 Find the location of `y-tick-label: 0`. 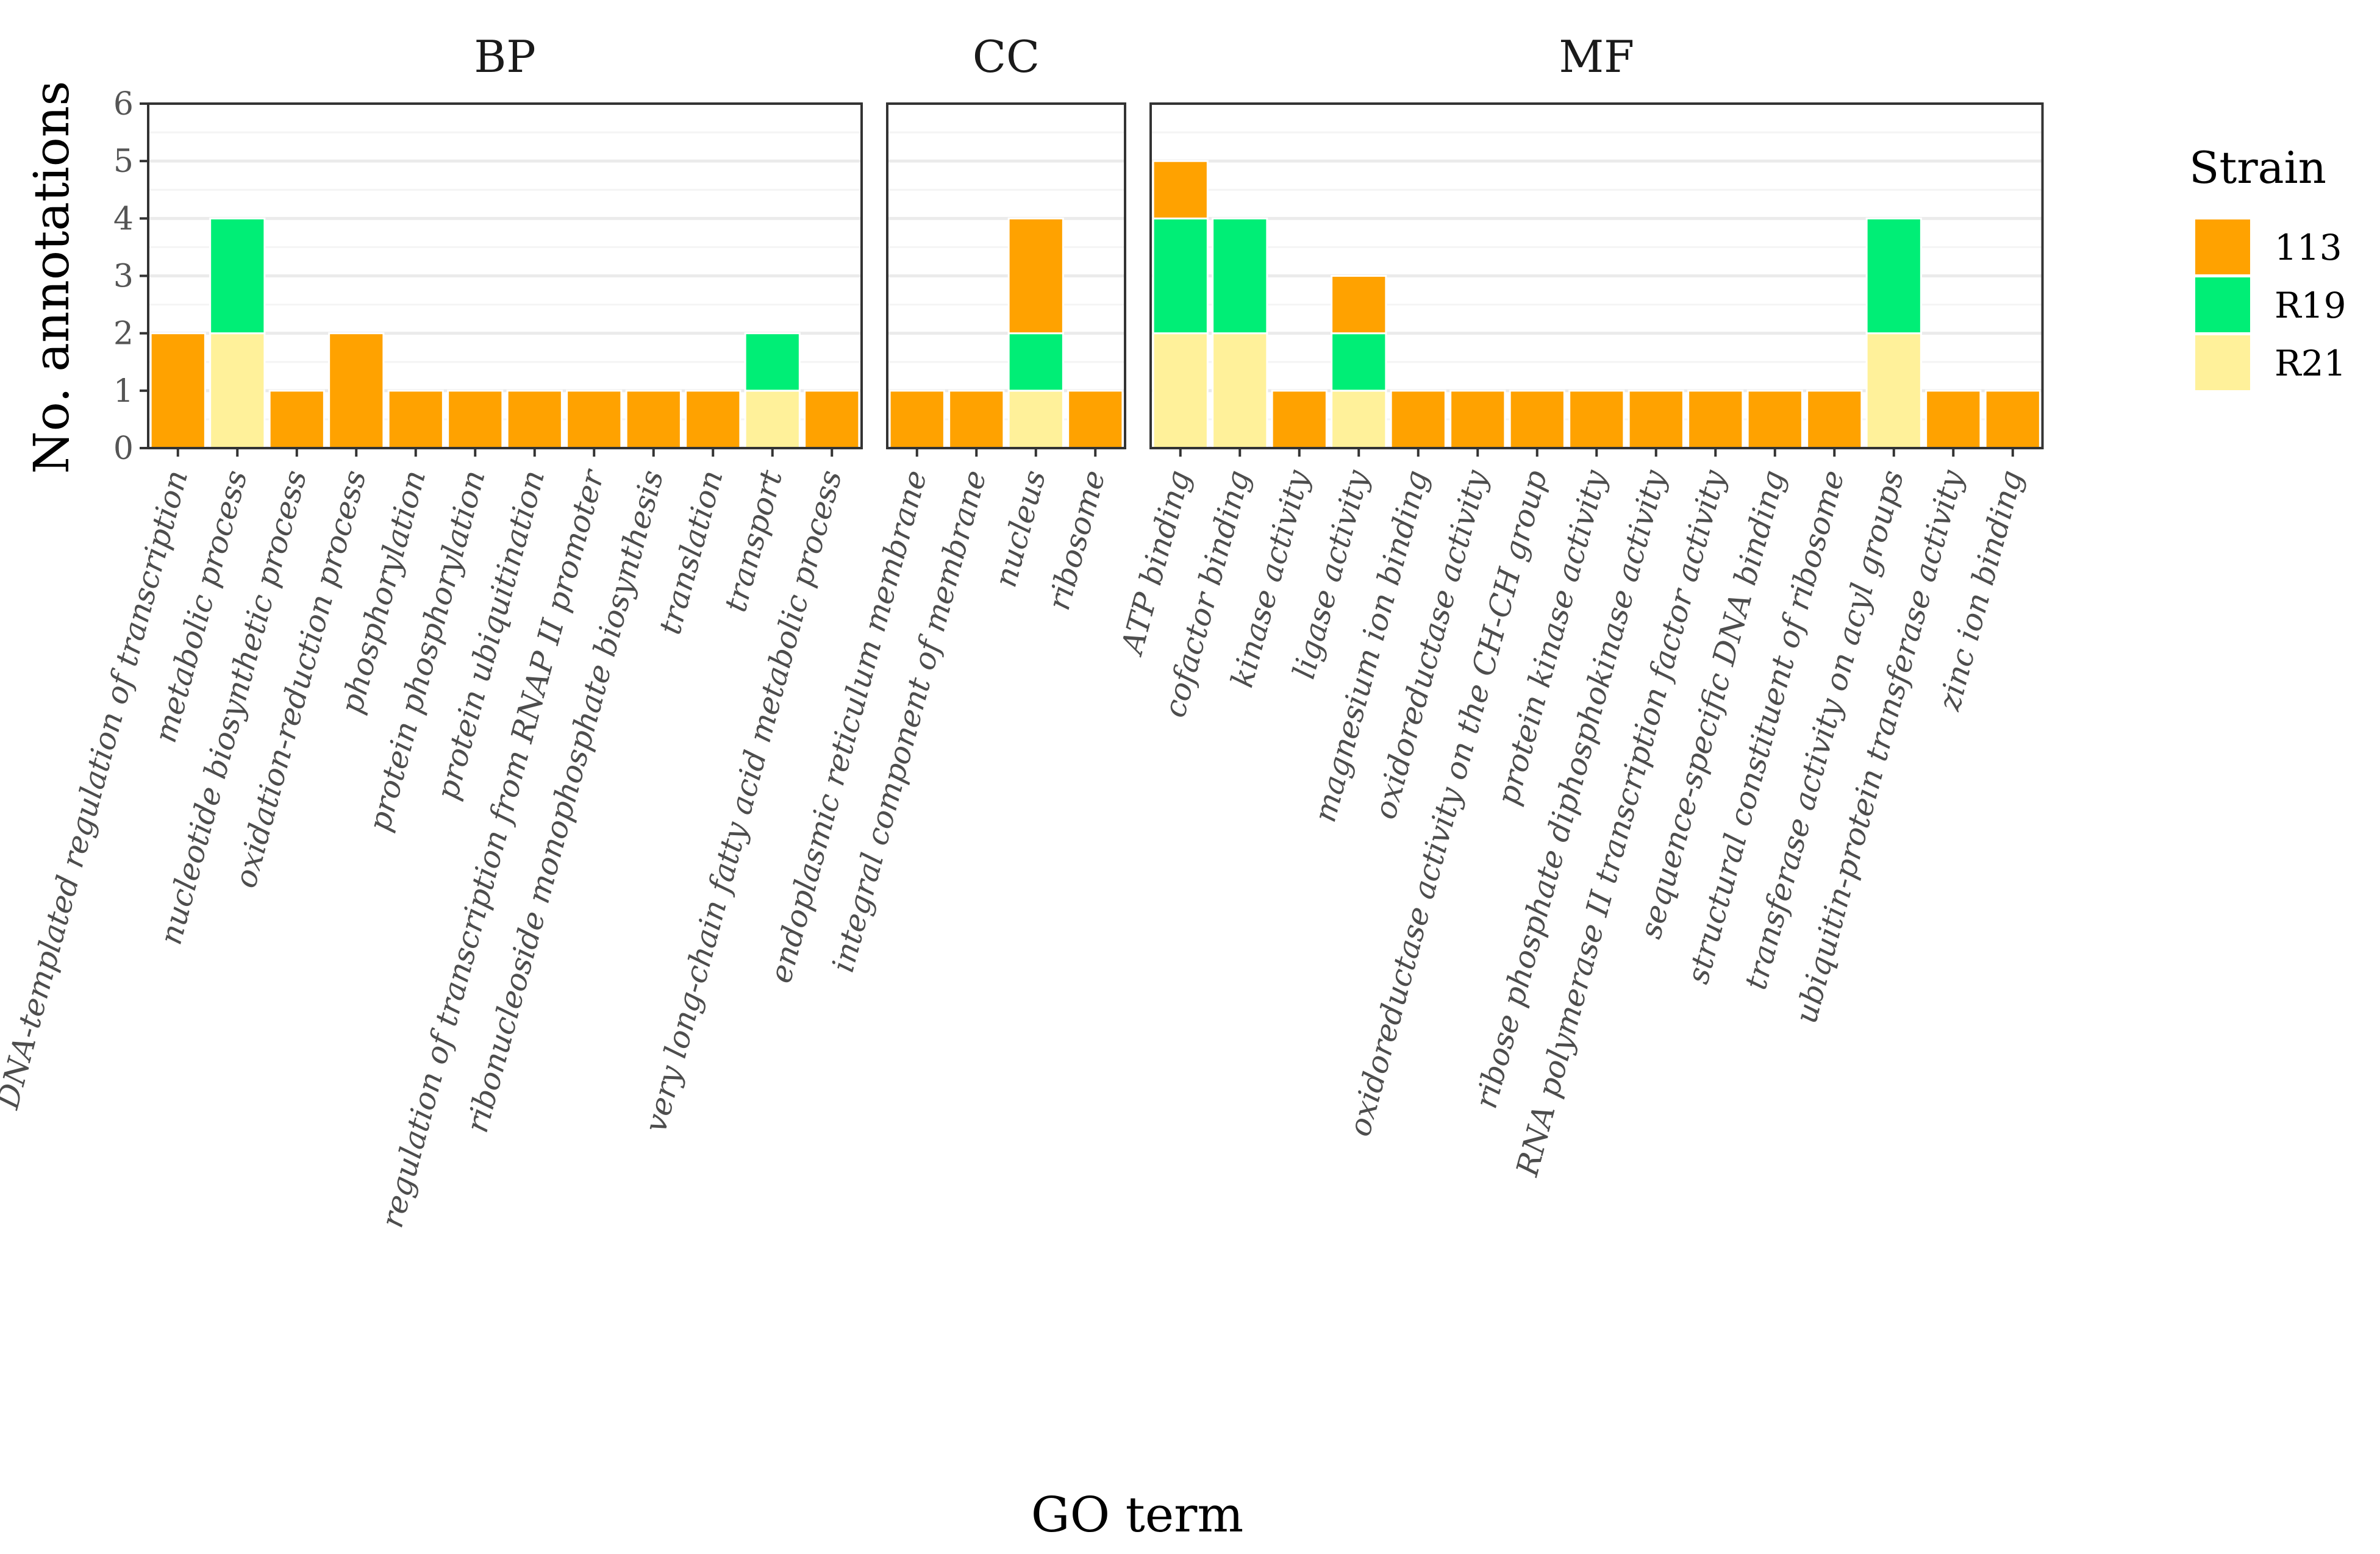

y-tick-label: 0 is located at coordinates (123, 449).